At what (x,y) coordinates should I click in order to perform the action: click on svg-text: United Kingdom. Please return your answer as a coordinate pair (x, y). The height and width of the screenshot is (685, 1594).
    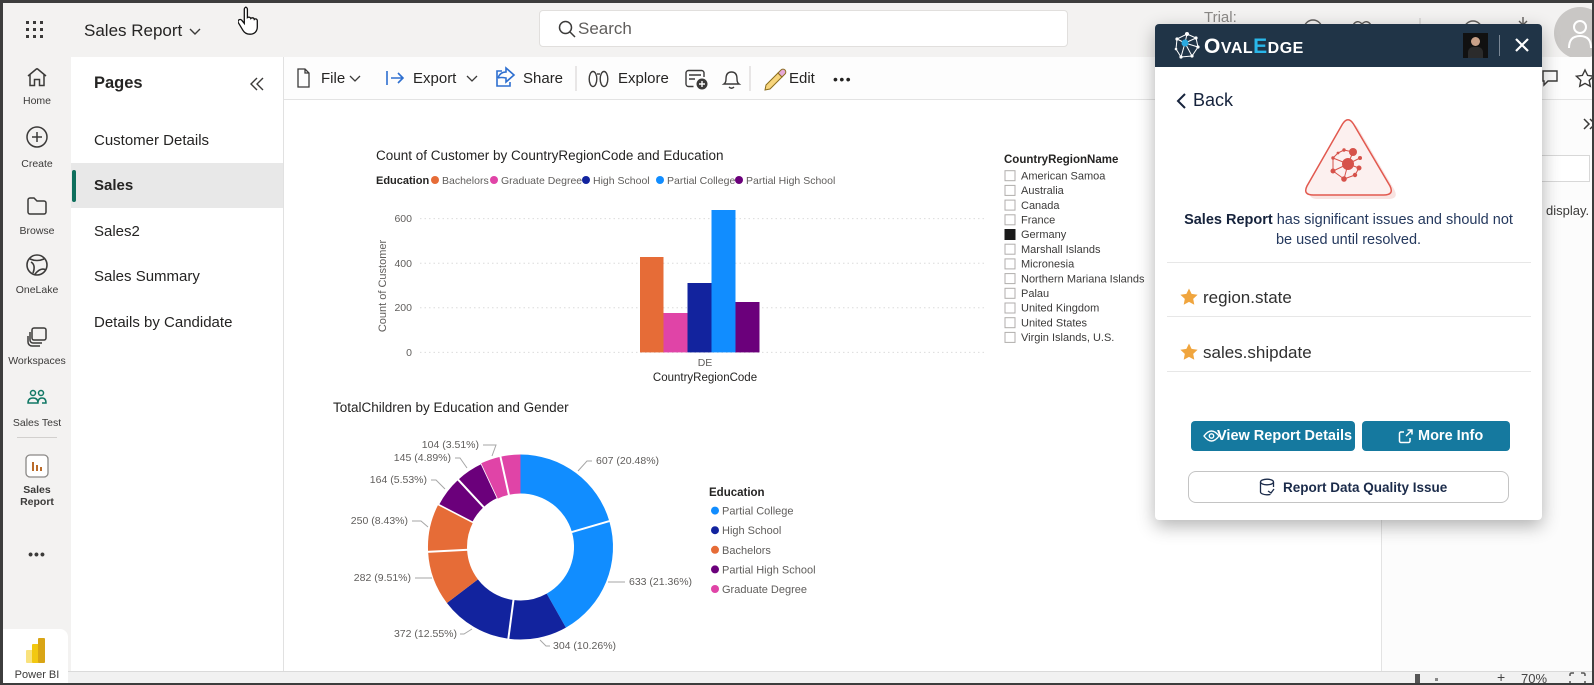
    Looking at the image, I should click on (1060, 309).